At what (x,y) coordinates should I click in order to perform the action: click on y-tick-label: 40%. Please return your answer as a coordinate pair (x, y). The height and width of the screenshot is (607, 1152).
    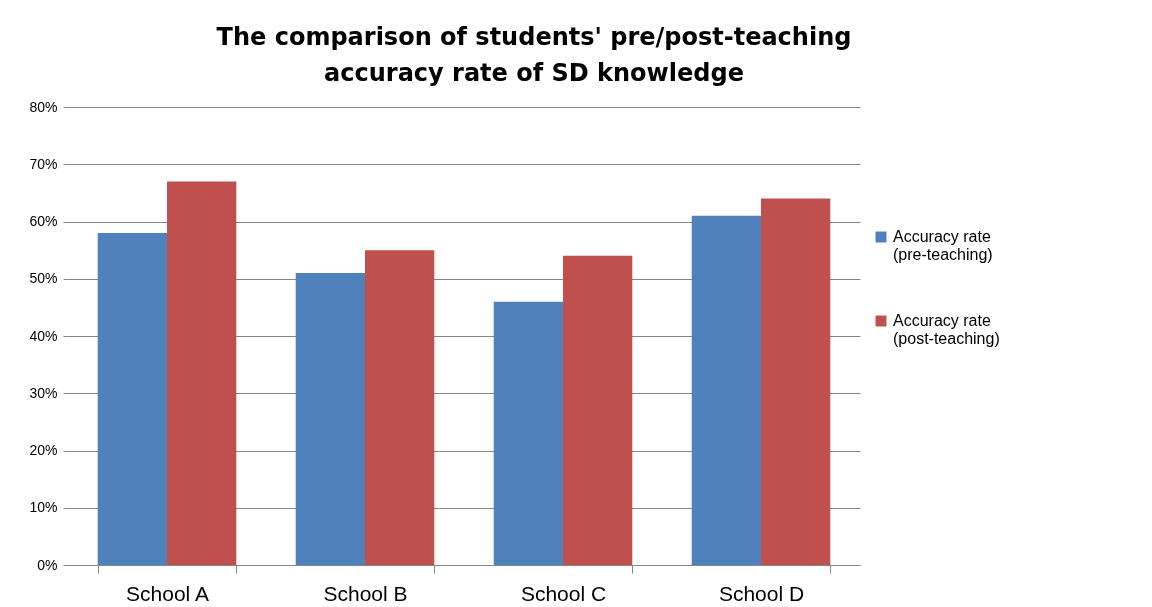
    Looking at the image, I should click on (43, 335).